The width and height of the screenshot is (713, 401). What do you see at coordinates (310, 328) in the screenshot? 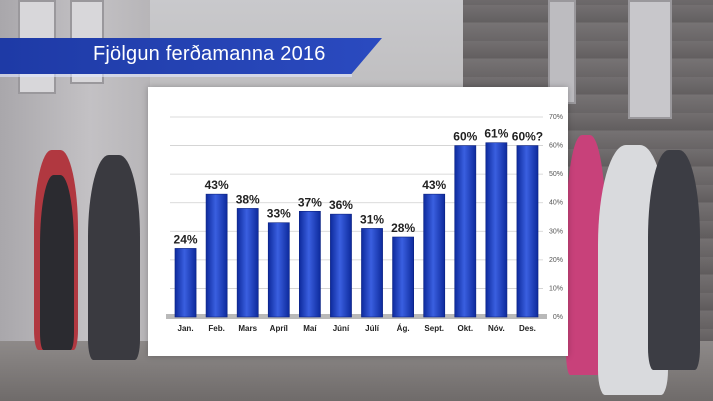
I see `category-label: Maí` at bounding box center [310, 328].